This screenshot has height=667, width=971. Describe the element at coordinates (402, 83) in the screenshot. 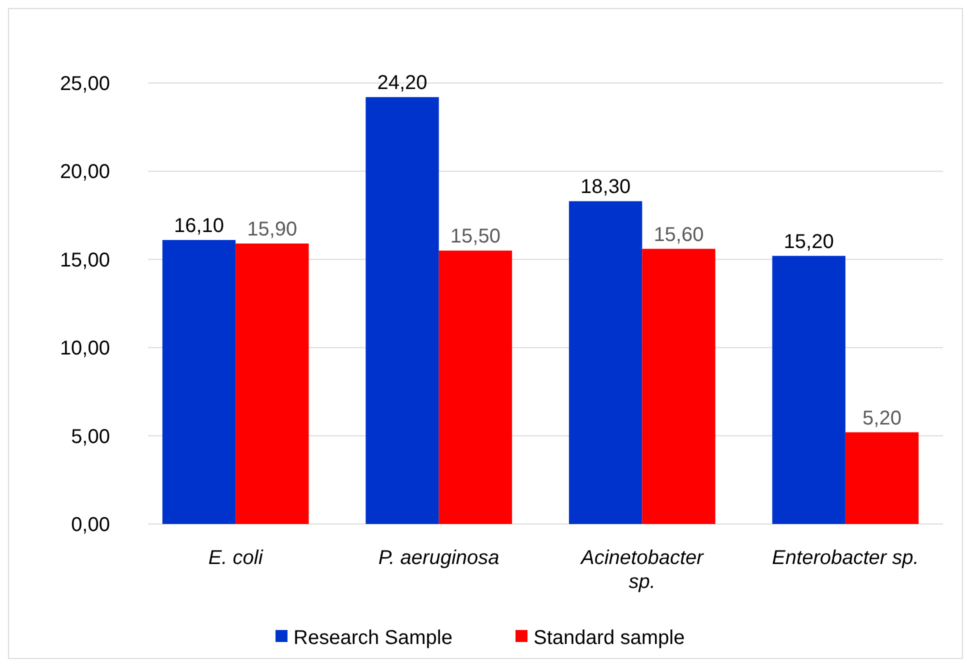

I see `data-label: 24,20` at that location.